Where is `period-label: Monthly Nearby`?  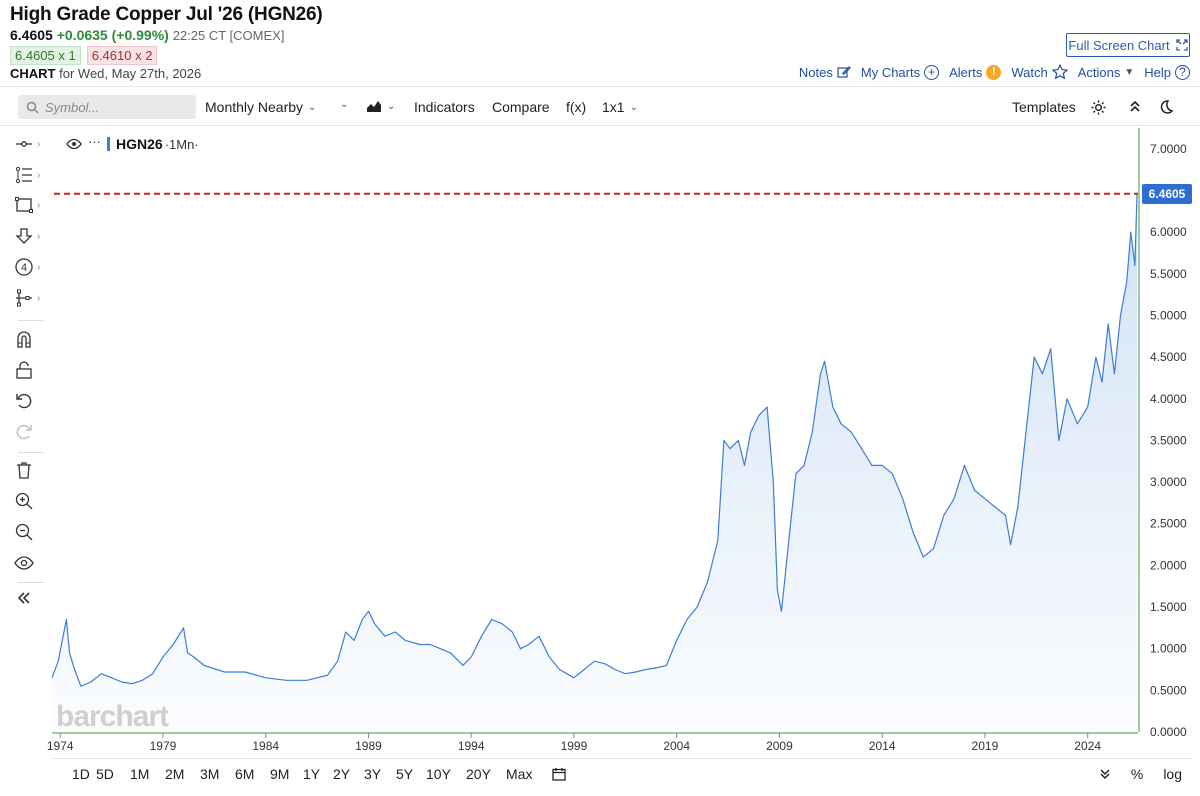 period-label: Monthly Nearby is located at coordinates (254, 107).